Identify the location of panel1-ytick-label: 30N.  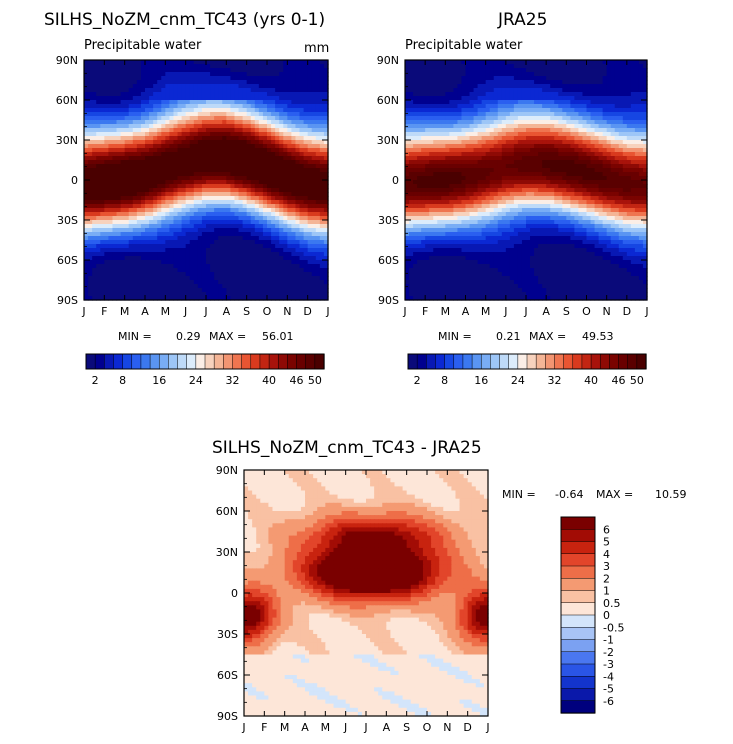
(67, 140).